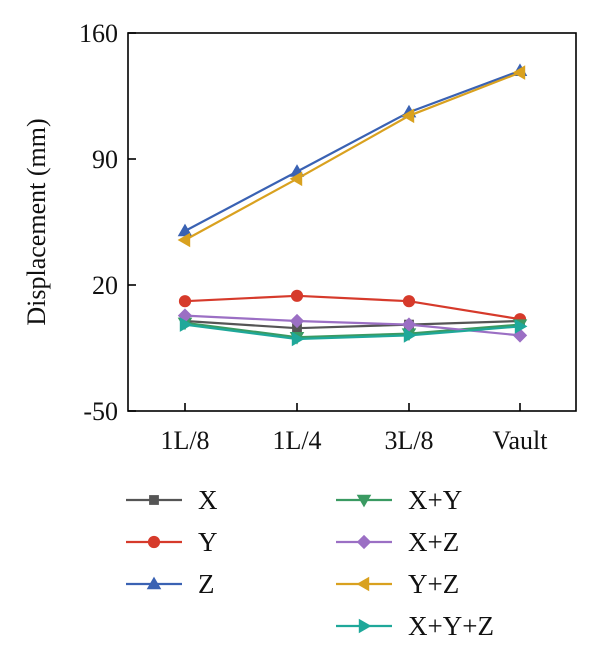  I want to click on legend-label: Z, so click(206, 584).